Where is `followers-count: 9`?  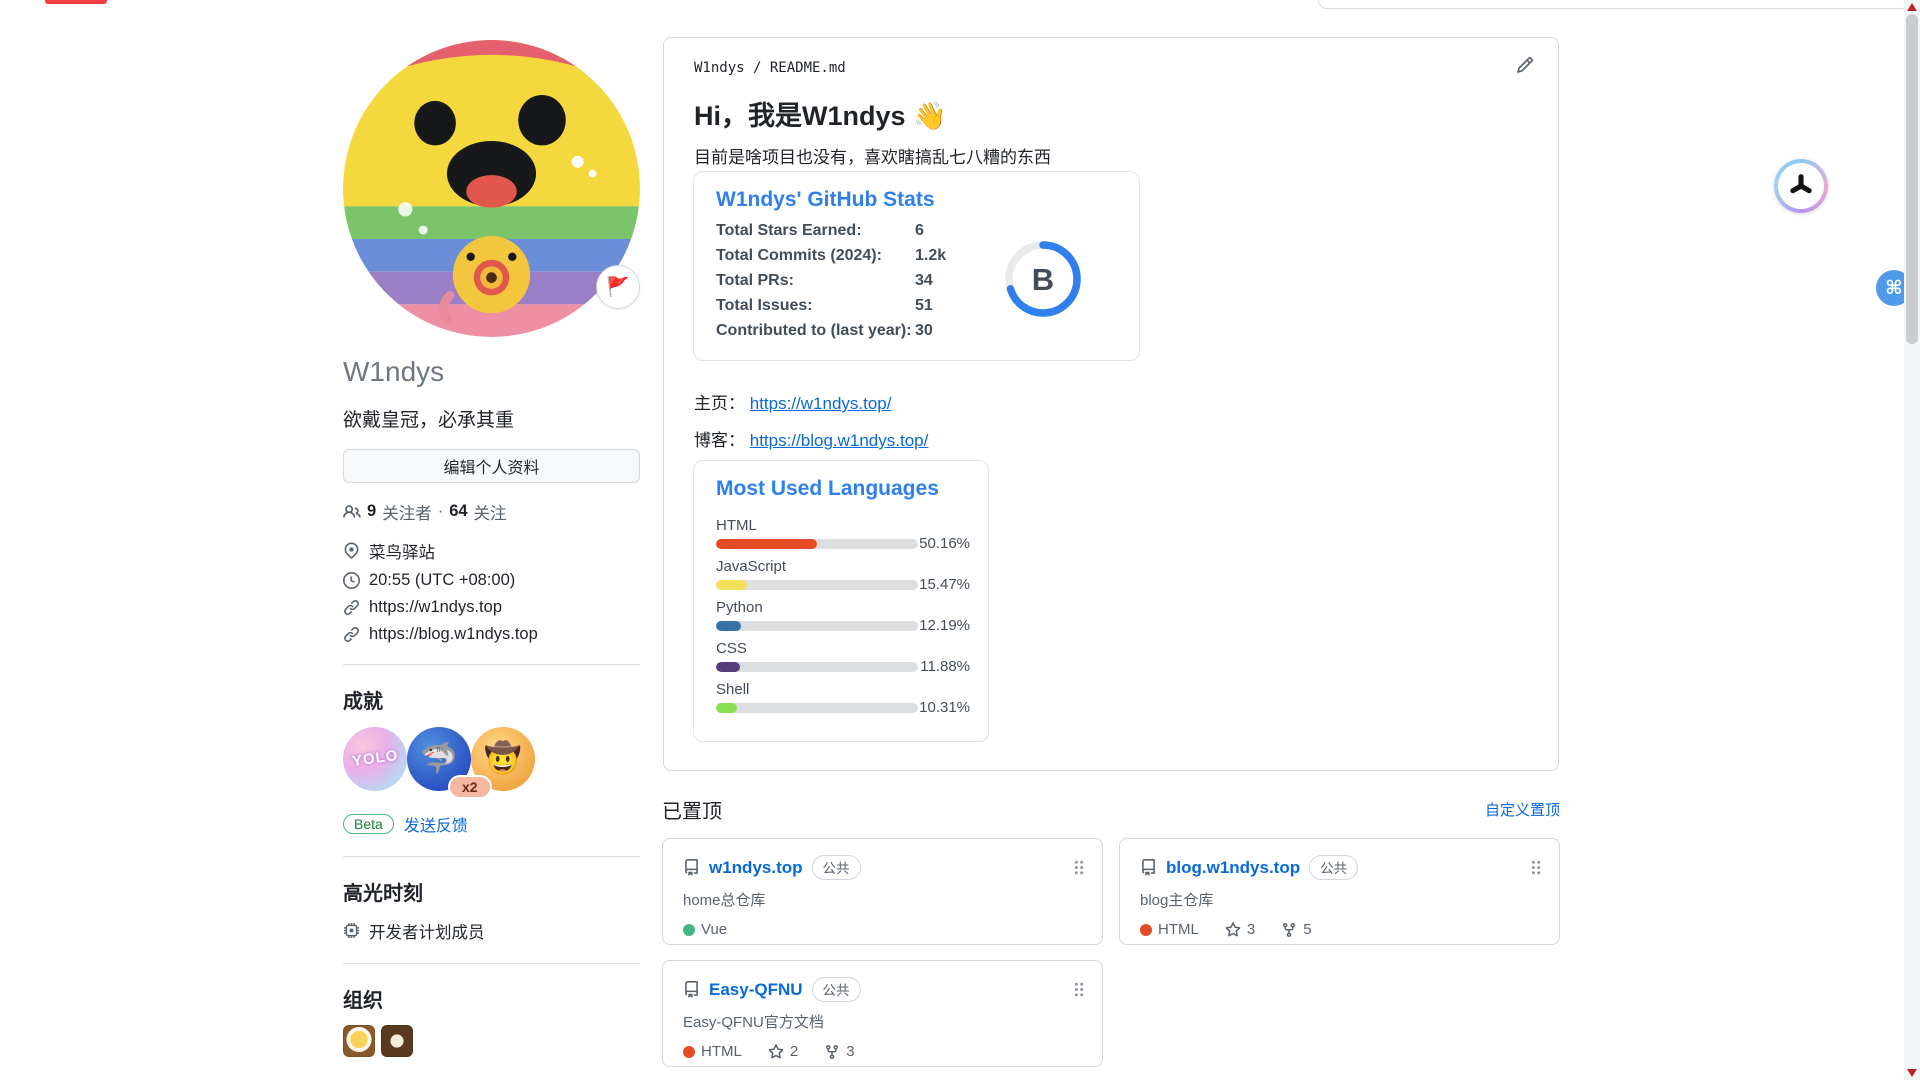
followers-count: 9 is located at coordinates (372, 511).